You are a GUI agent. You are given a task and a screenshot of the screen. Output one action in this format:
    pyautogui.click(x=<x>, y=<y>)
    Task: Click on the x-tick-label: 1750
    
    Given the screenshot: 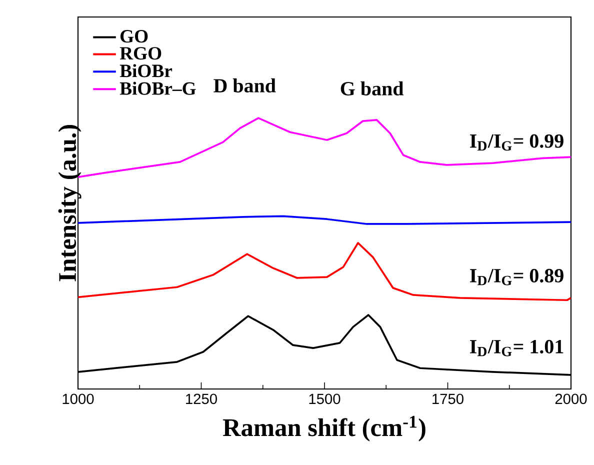 What is the action you would take?
    pyautogui.click(x=448, y=399)
    